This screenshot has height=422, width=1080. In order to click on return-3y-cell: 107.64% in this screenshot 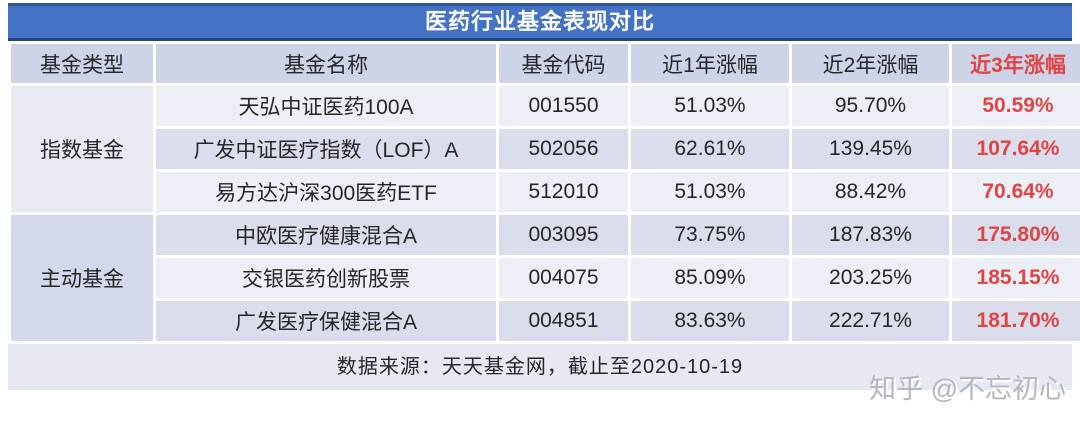, I will do `click(1016, 149)`.